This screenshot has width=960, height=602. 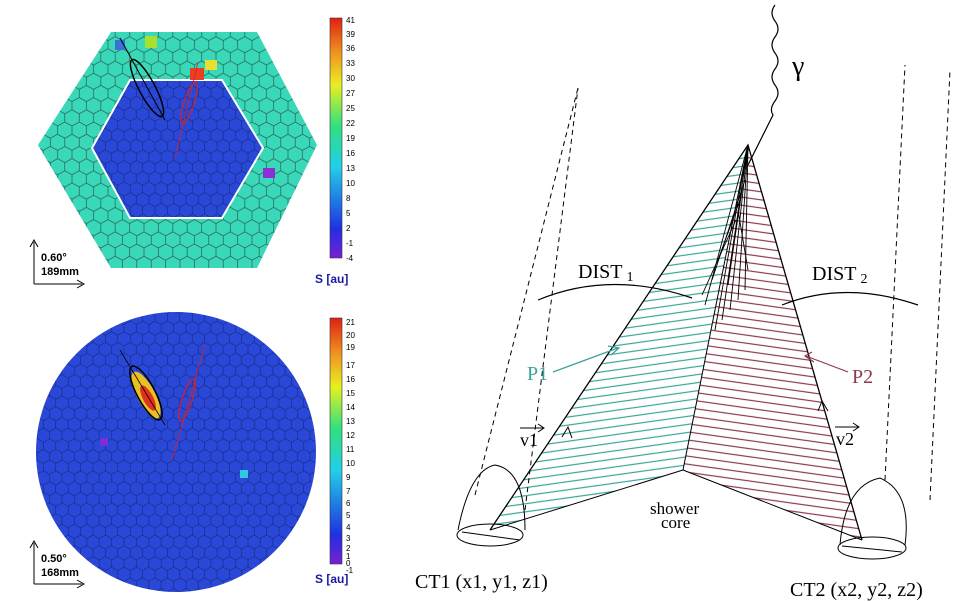 I want to click on shower-particles, so click(x=725, y=237).